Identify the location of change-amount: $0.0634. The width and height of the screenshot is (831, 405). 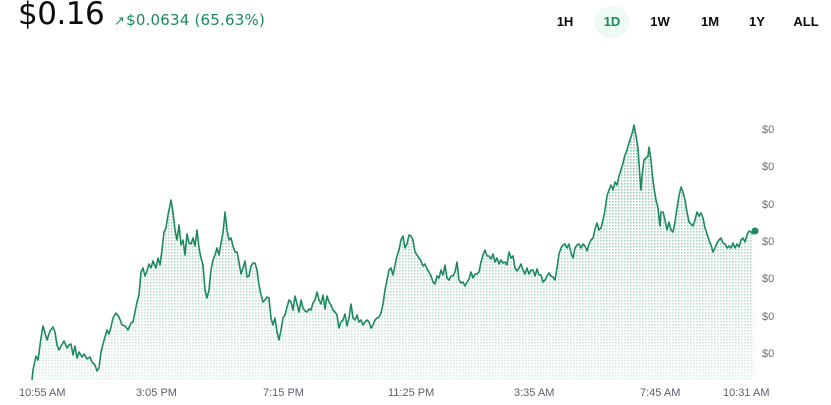
(158, 20).